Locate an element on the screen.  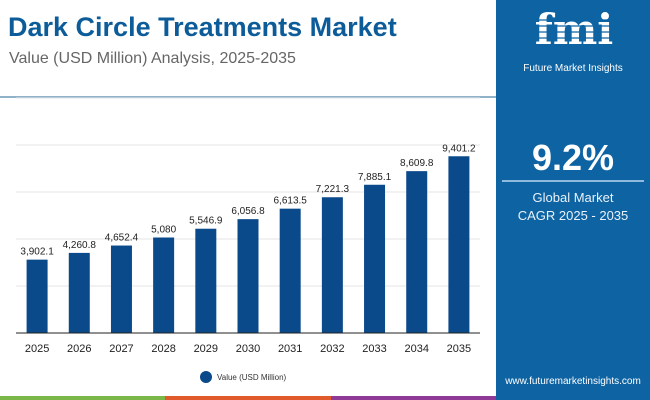
x-tick-2025: 2025 is located at coordinates (37, 349).